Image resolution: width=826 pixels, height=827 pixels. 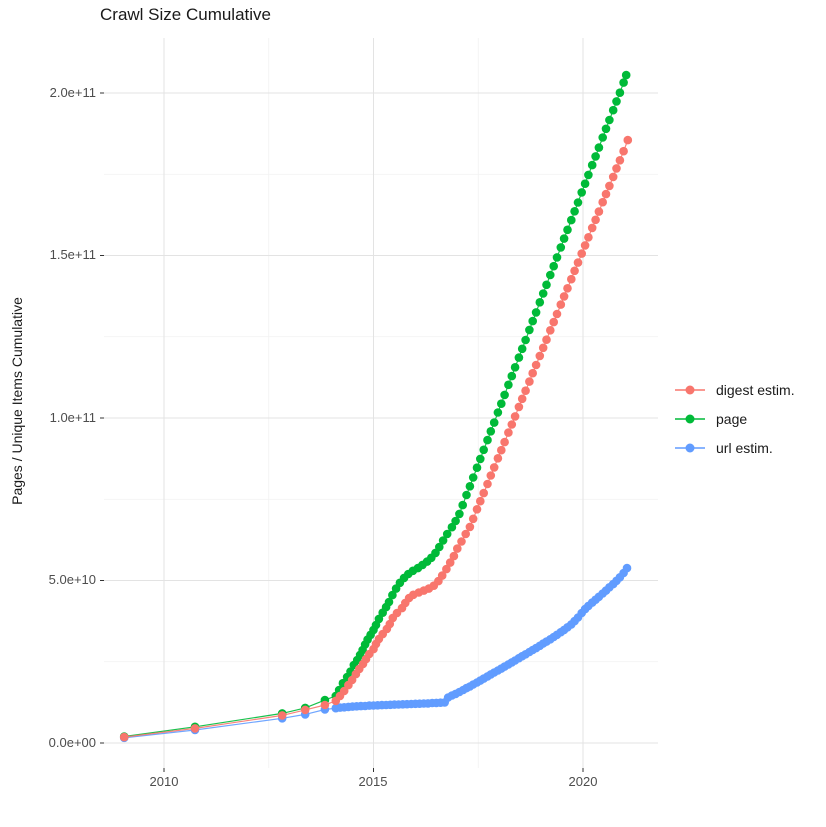 What do you see at coordinates (744, 448) in the screenshot?
I see `legend-label: url estim.` at bounding box center [744, 448].